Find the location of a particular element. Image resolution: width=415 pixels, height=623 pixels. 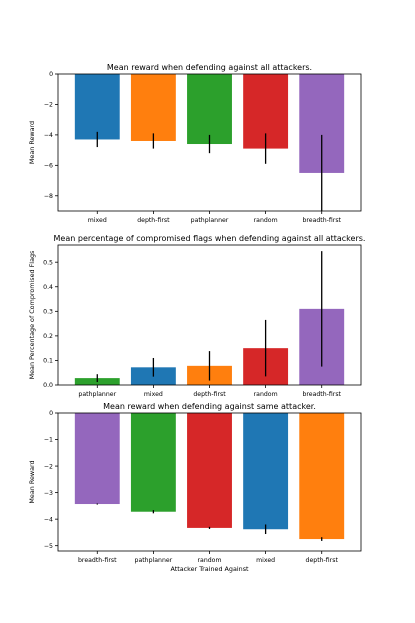

bar-breadth-first is located at coordinates (97, 459).